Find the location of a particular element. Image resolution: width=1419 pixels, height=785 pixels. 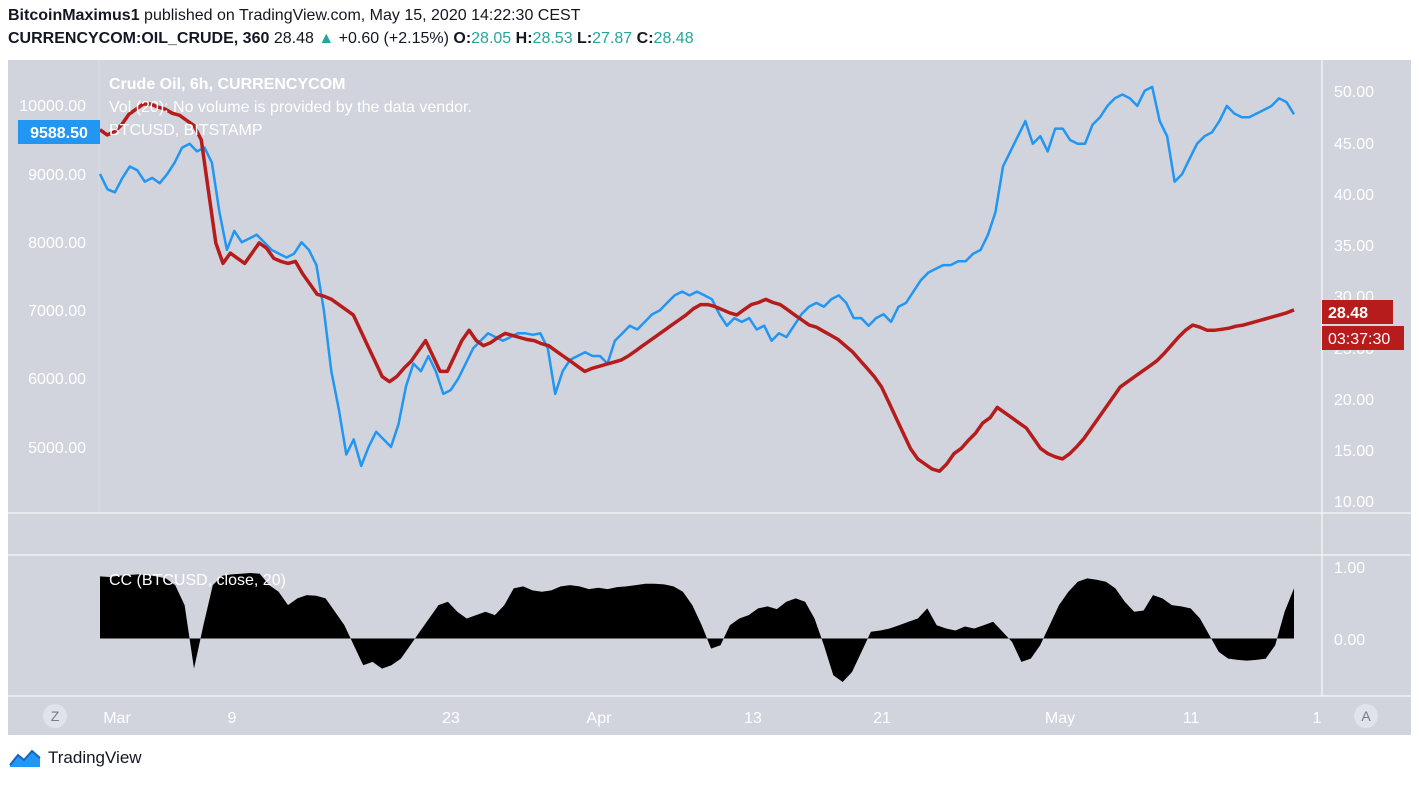

right-tick: 50.00 is located at coordinates (1354, 92).